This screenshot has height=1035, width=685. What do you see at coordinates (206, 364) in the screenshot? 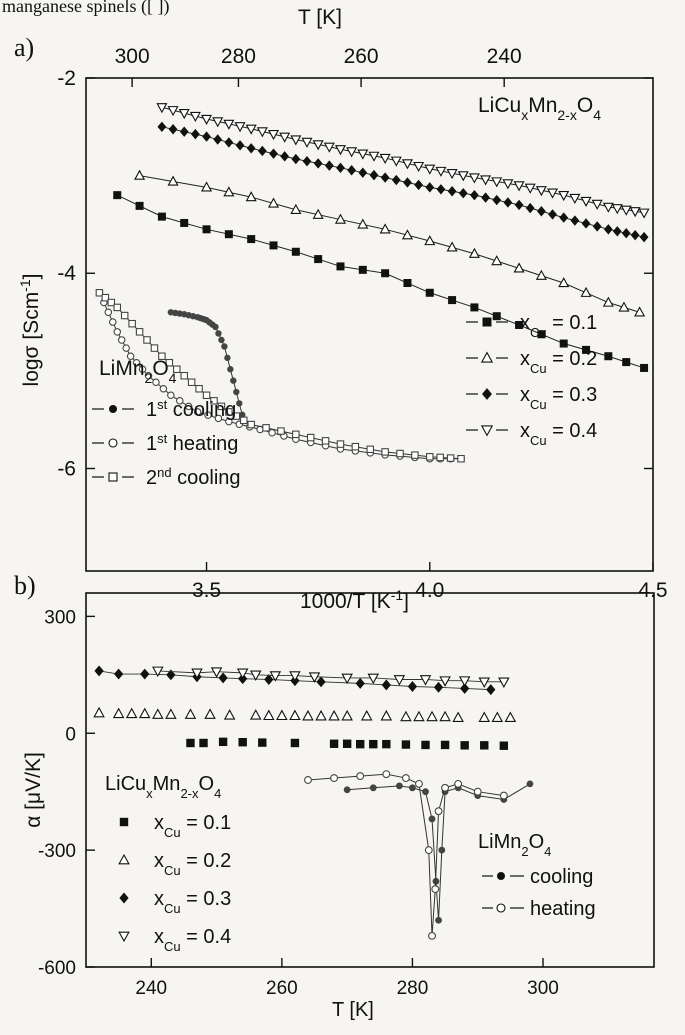
I see `limn2o4-1st-cooling` at bounding box center [206, 364].